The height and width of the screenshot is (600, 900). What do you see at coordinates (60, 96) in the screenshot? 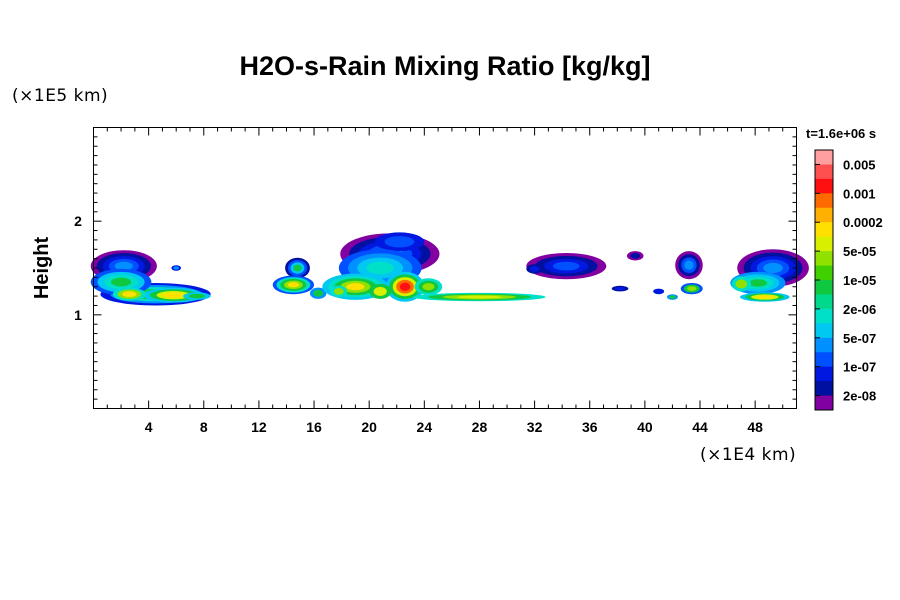
I see `y-unit-label: (×1E5 km)` at bounding box center [60, 96].